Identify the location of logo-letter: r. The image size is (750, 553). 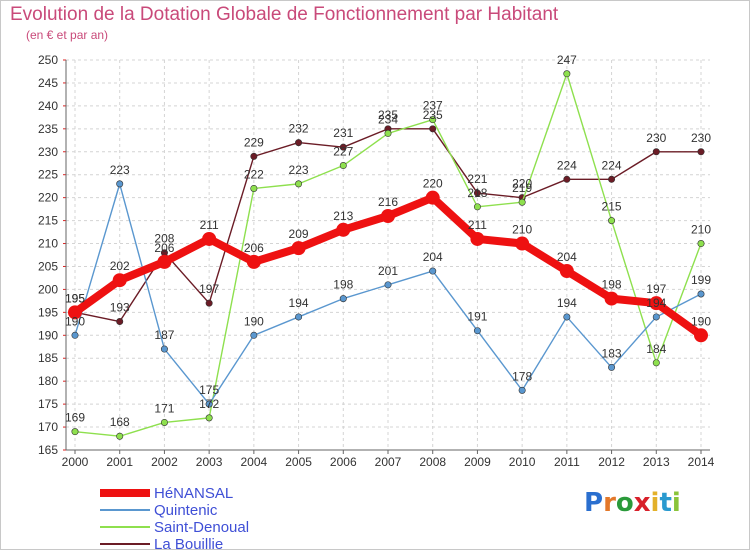
(609, 503).